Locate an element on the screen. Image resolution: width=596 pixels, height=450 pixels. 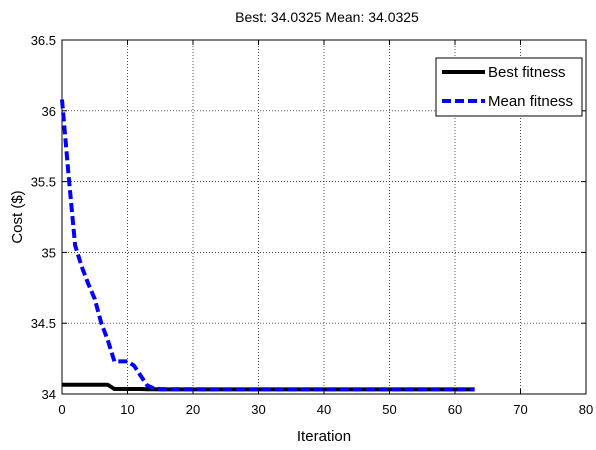
series-line-best-fitness is located at coordinates (268, 387).